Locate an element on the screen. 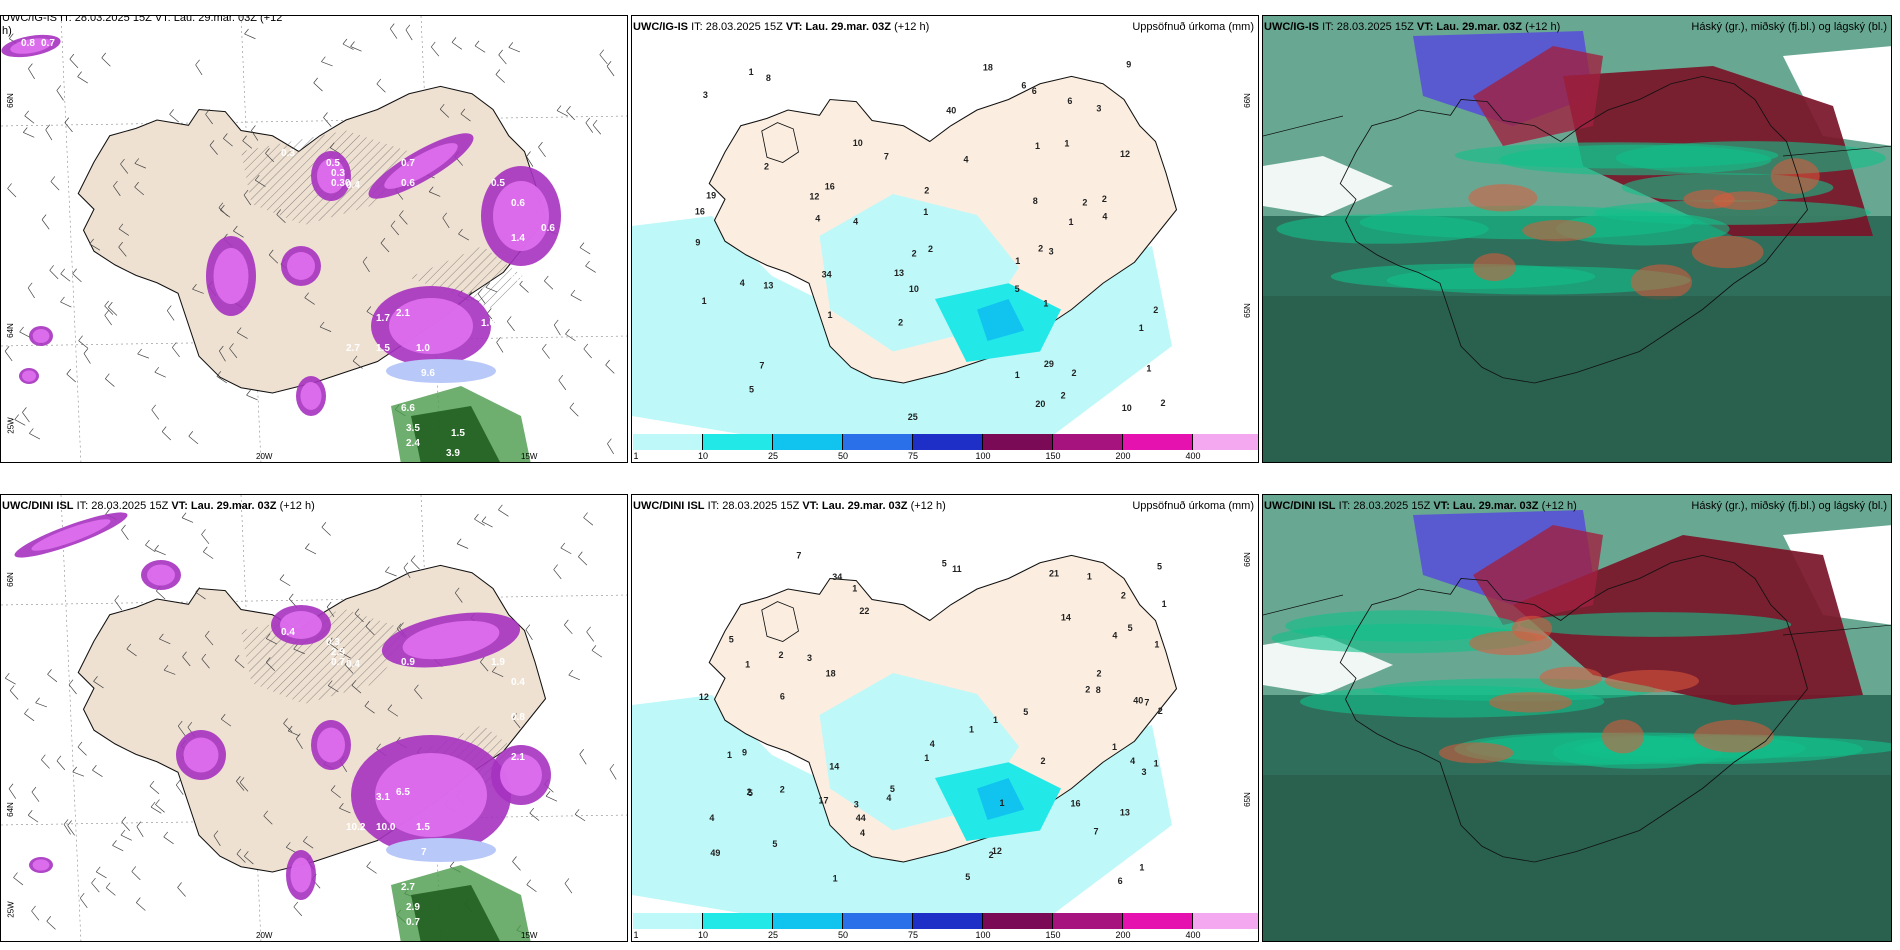 This screenshot has width=1900, height=950. snow-value-label: 3.2 is located at coordinates (488, 870).